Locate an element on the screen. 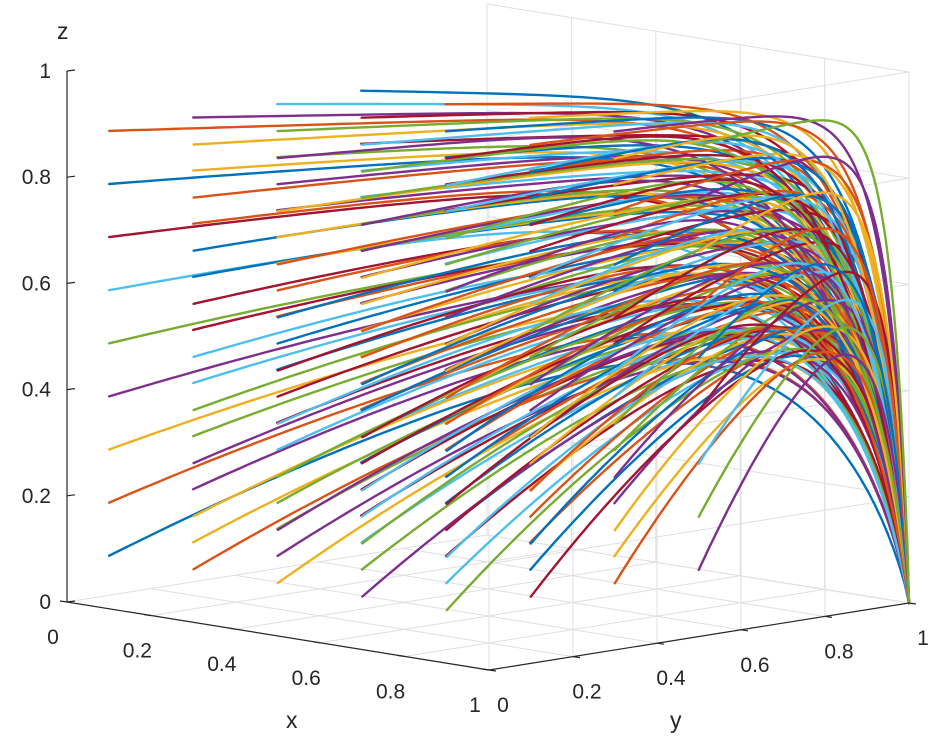 The image size is (945, 741). x-tick-label: 0 is located at coordinates (53, 637).